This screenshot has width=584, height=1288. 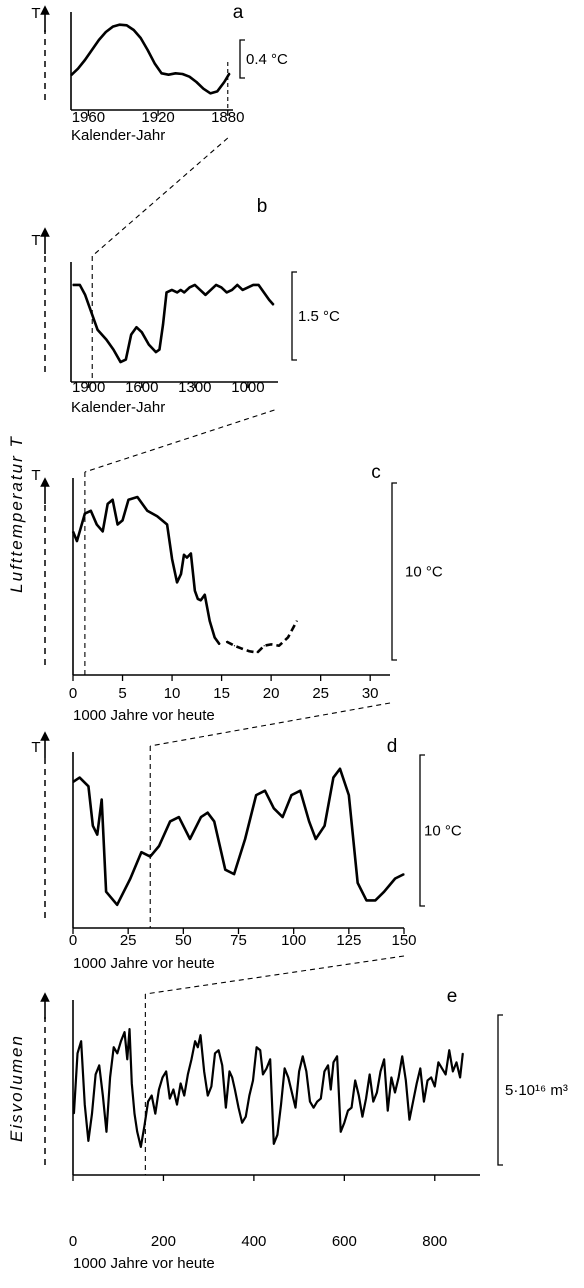 I want to click on zoom-connector, so click(x=275, y=975).